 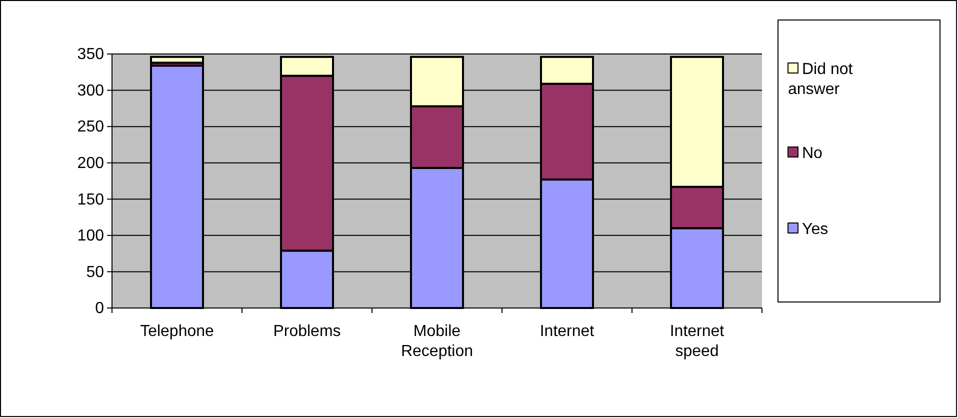 What do you see at coordinates (90, 163) in the screenshot?
I see `y-tick-label: 200` at bounding box center [90, 163].